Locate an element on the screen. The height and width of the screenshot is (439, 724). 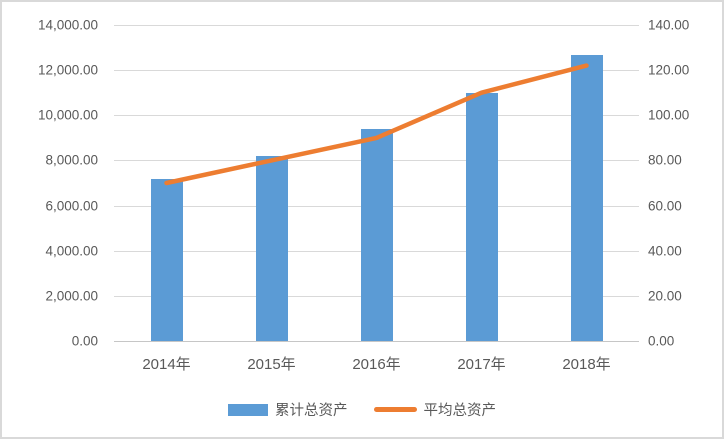
bar-2014年 is located at coordinates (166, 259).